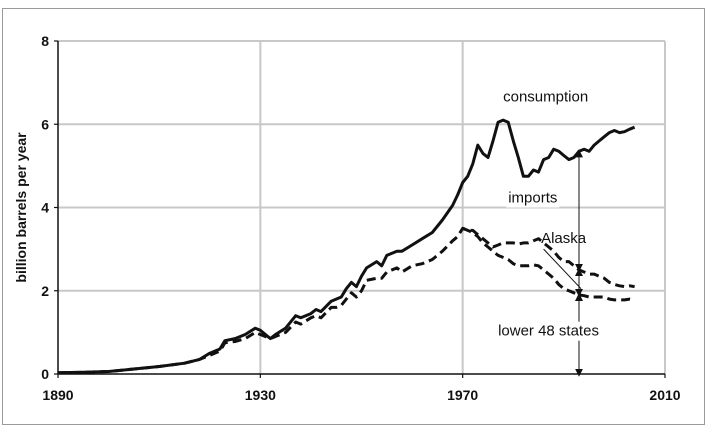  What do you see at coordinates (462, 395) in the screenshot?
I see `x-tick-label: 1970` at bounding box center [462, 395].